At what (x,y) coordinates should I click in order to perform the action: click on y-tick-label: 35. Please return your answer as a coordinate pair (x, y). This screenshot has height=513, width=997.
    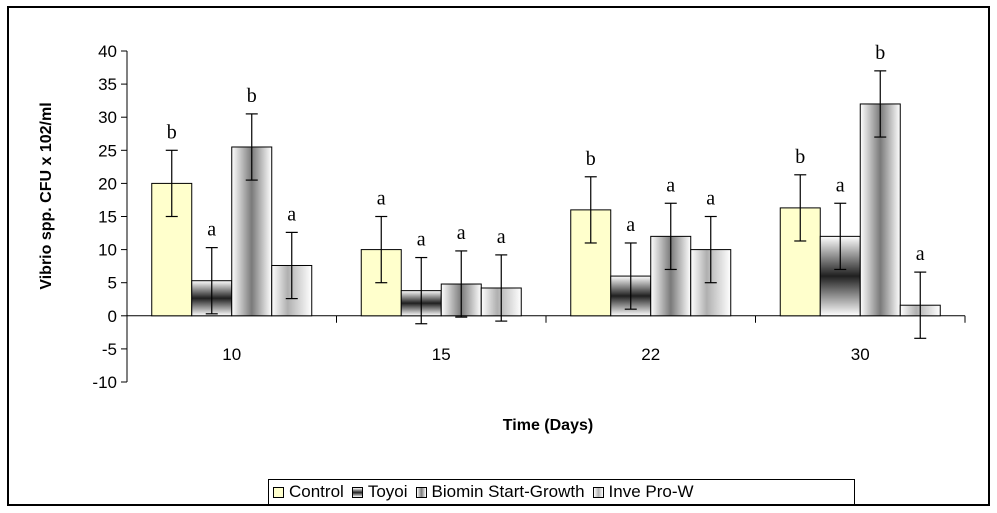
    Looking at the image, I should click on (107, 84).